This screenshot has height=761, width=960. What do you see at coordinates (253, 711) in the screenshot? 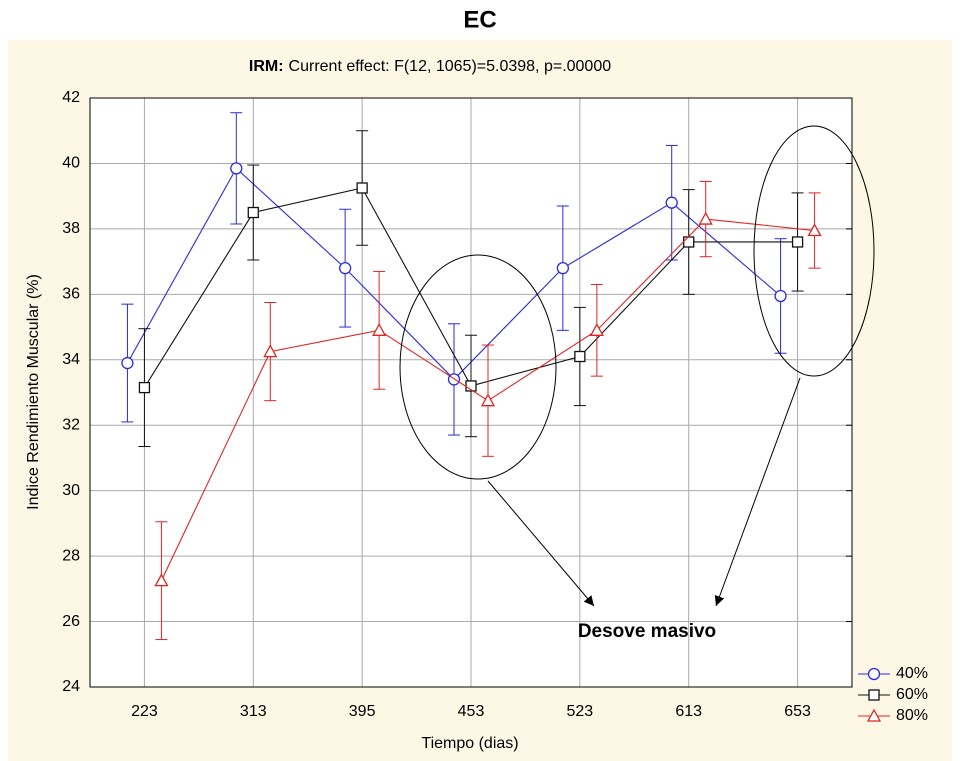
I see `x-tick-label: 313` at bounding box center [253, 711].